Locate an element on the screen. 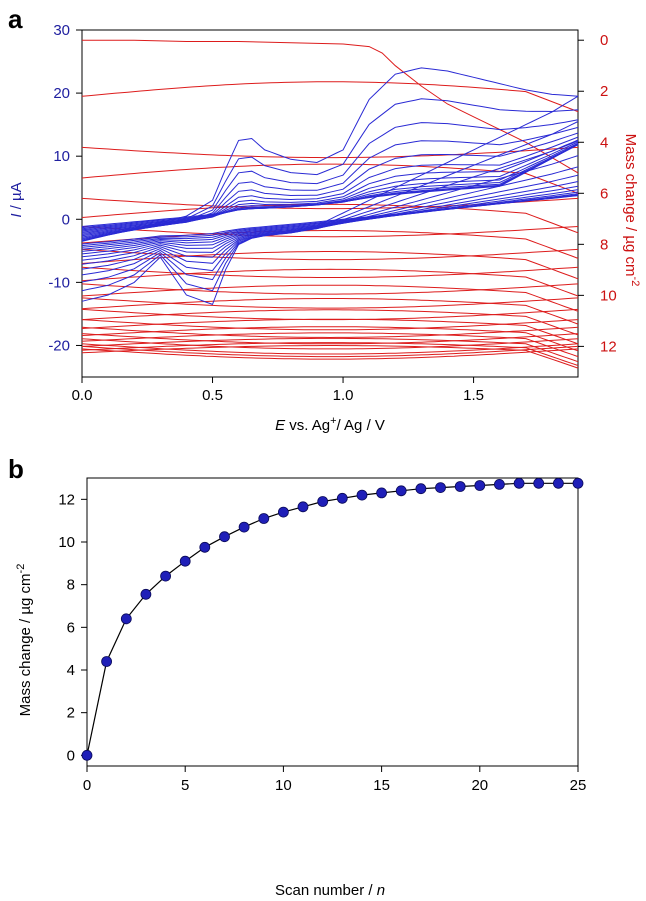 The width and height of the screenshot is (646, 901). x-axis-title-a: E vs. Ag+/ Ag / V is located at coordinates (330, 424).